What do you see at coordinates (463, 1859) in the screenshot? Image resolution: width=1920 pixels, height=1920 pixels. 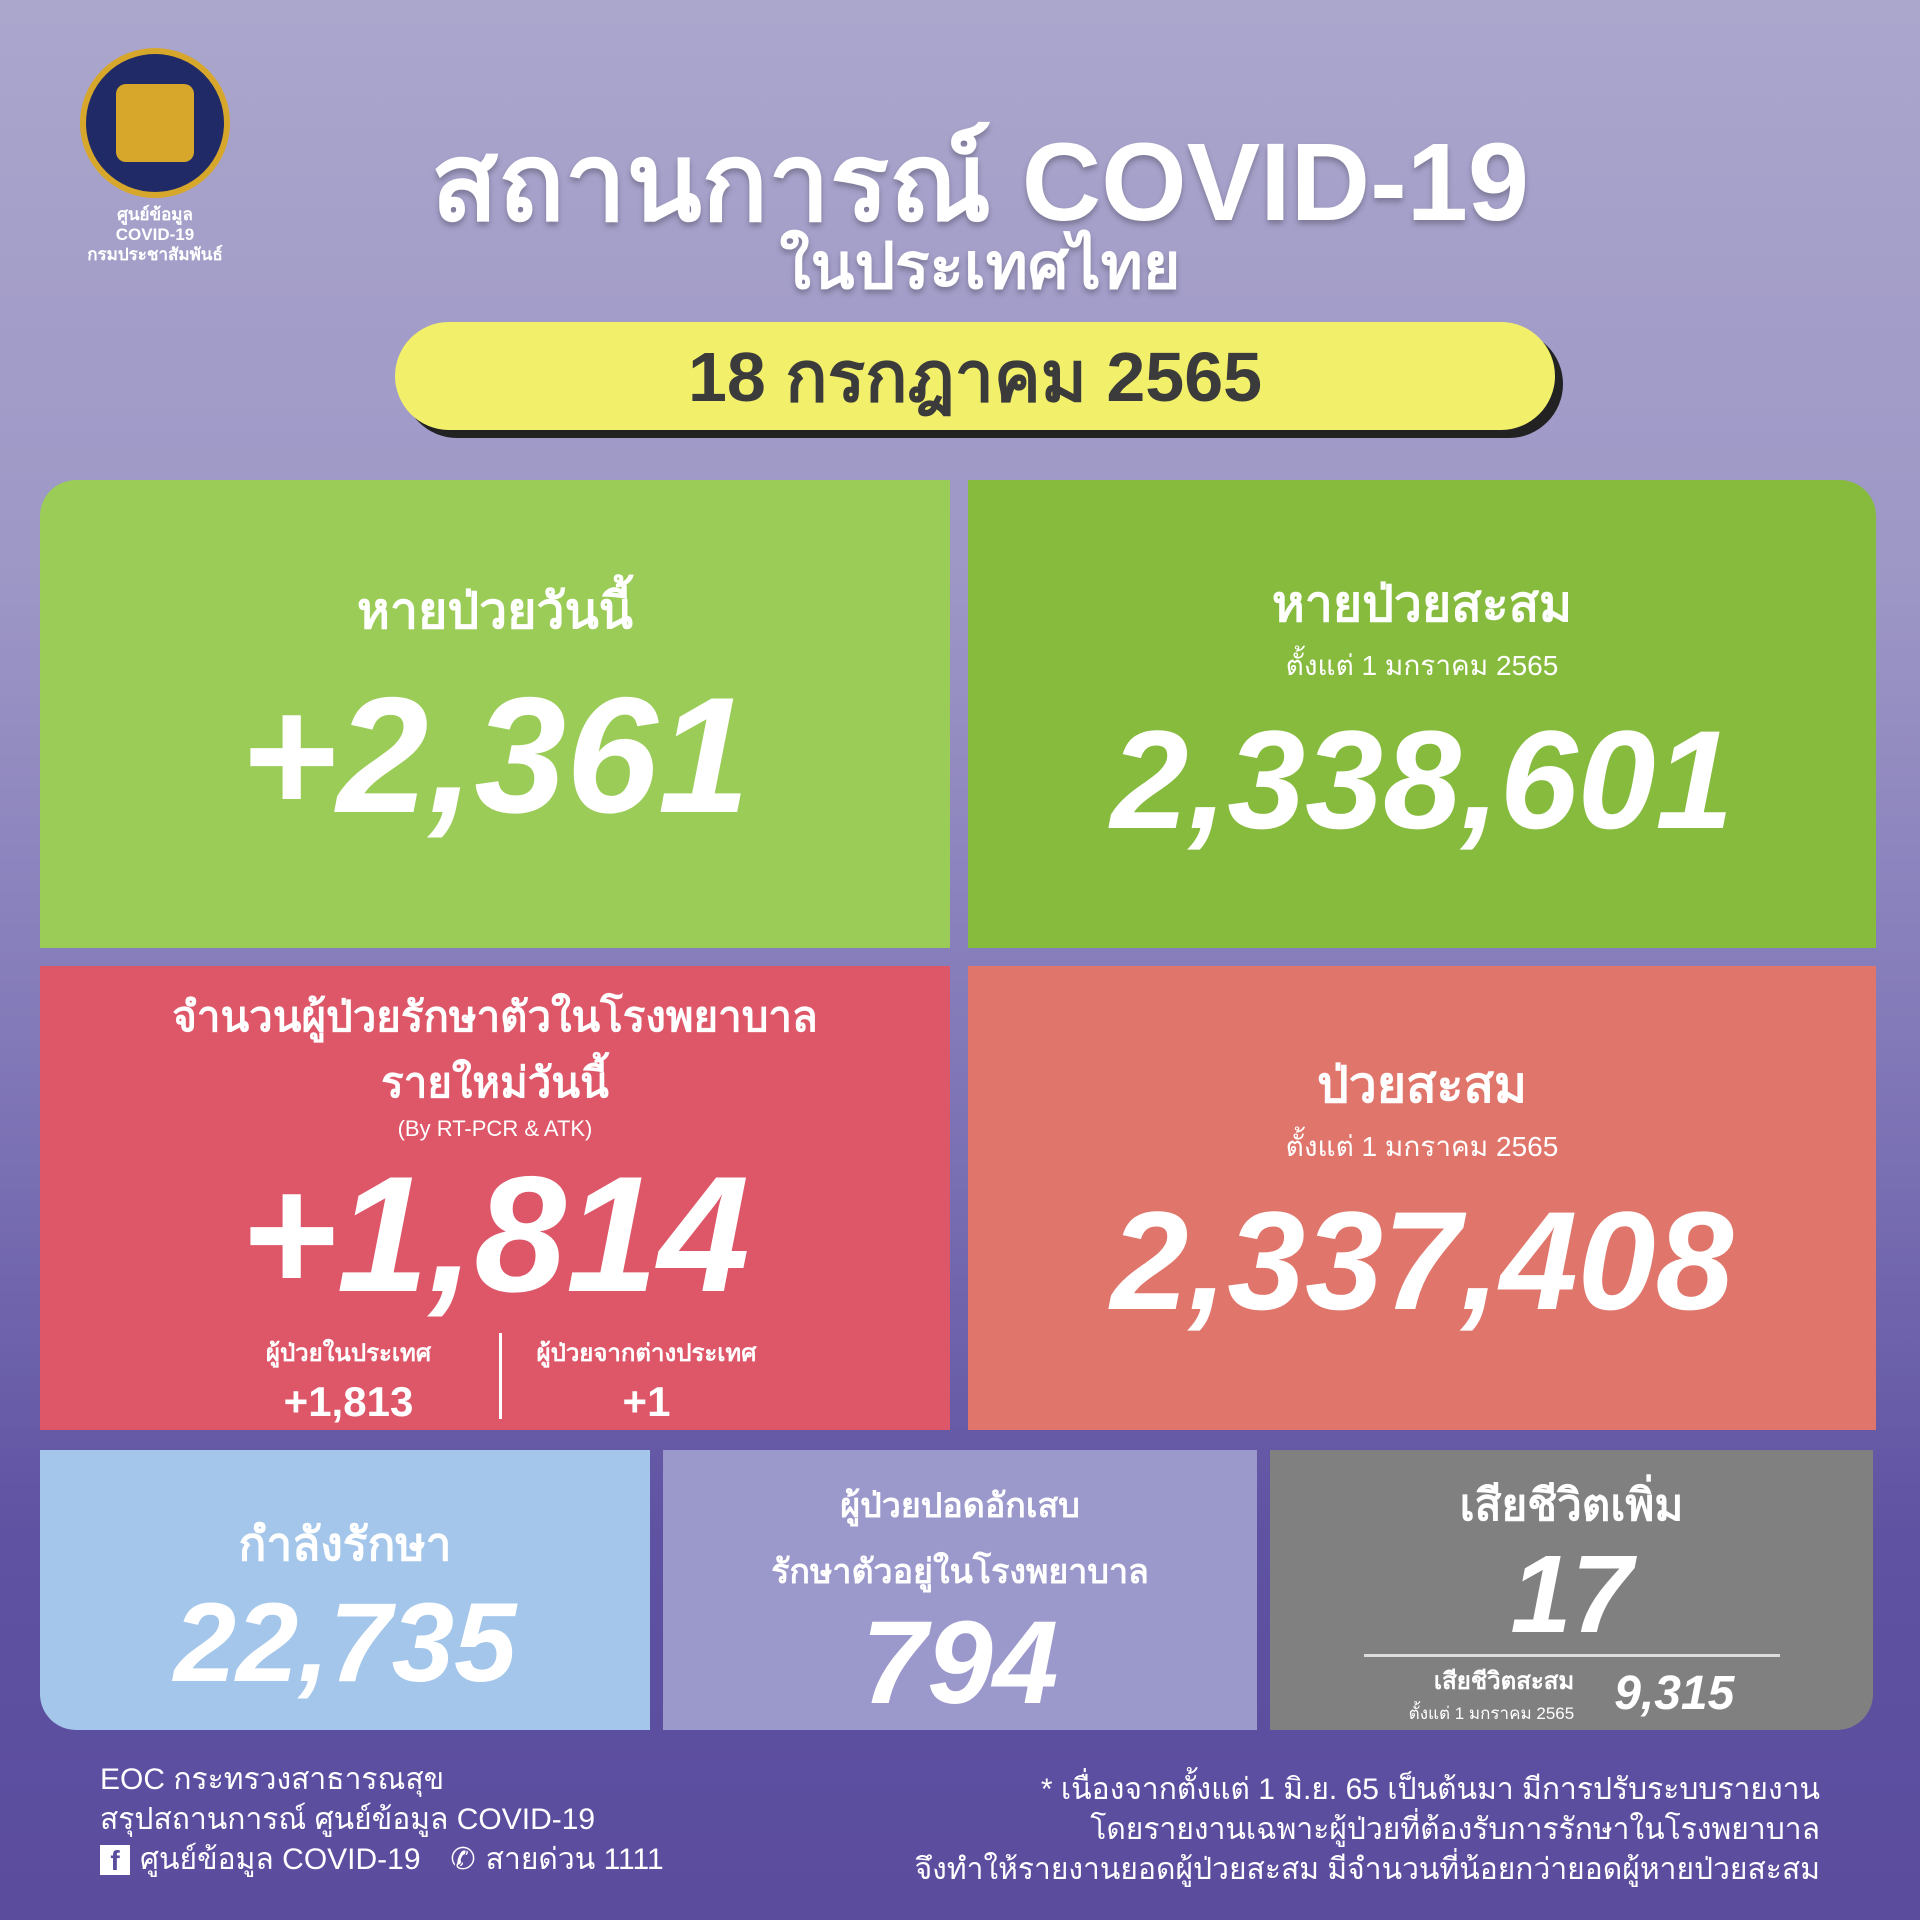 I see `phone-icon: ✆` at bounding box center [463, 1859].